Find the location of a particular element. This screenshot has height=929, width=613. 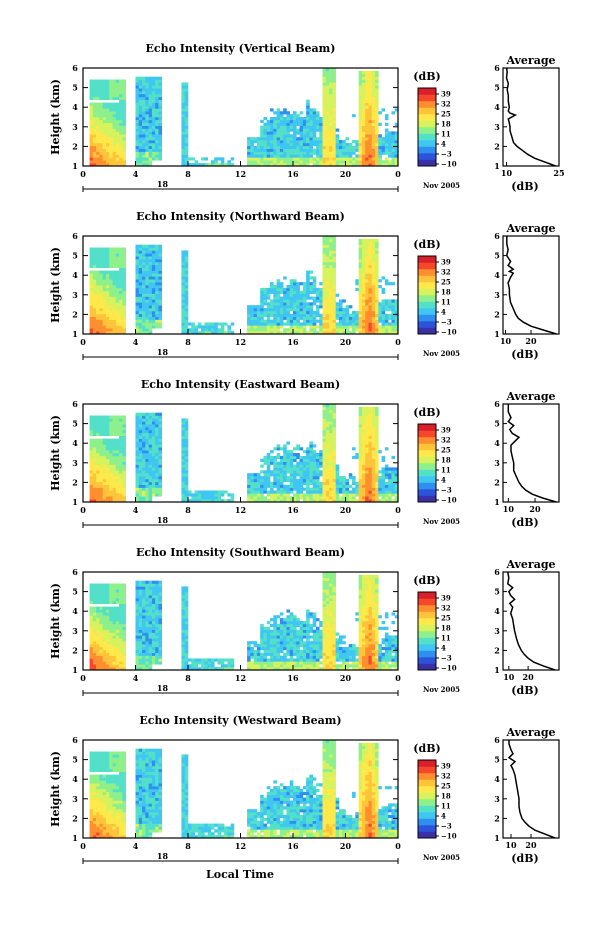

avg-x-tick-label: 25 is located at coordinates (558, 173).